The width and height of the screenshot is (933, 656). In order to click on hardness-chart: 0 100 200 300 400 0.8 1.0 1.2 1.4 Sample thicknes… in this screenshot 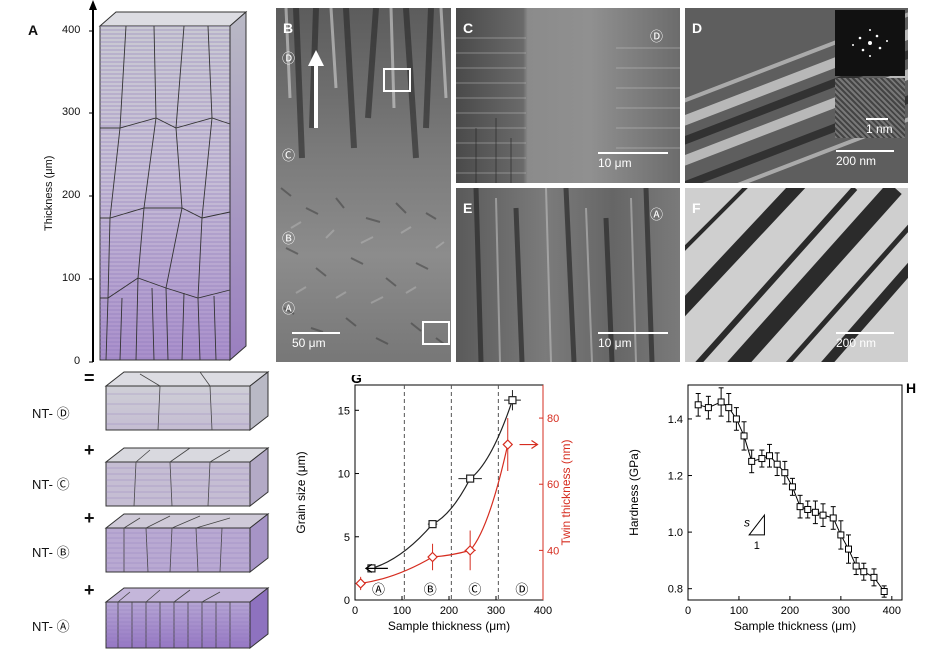, I will do `click(771, 506)`.